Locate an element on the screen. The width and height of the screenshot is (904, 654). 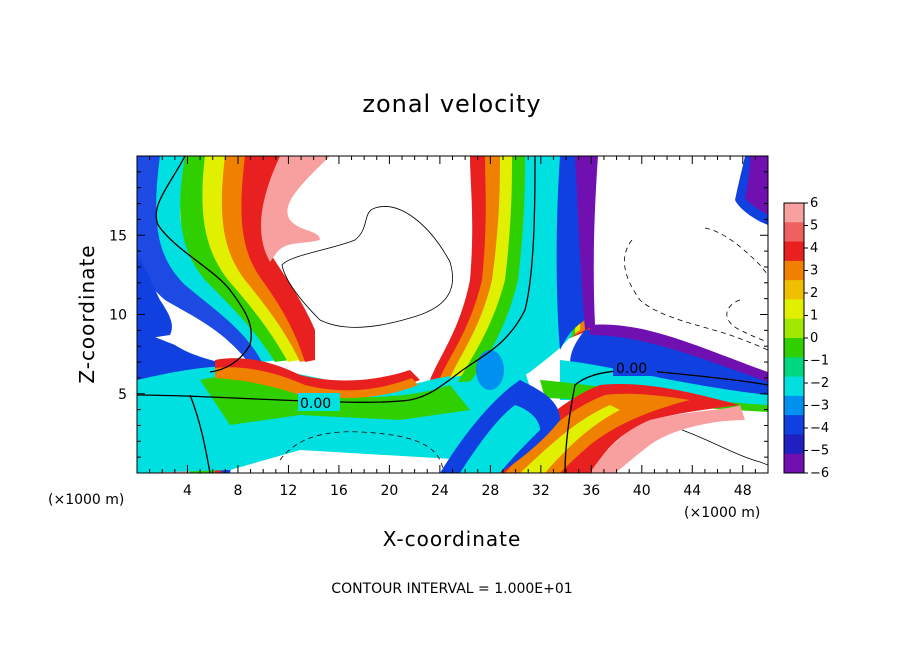
colorbar-tick-label: 3 is located at coordinates (814, 271).